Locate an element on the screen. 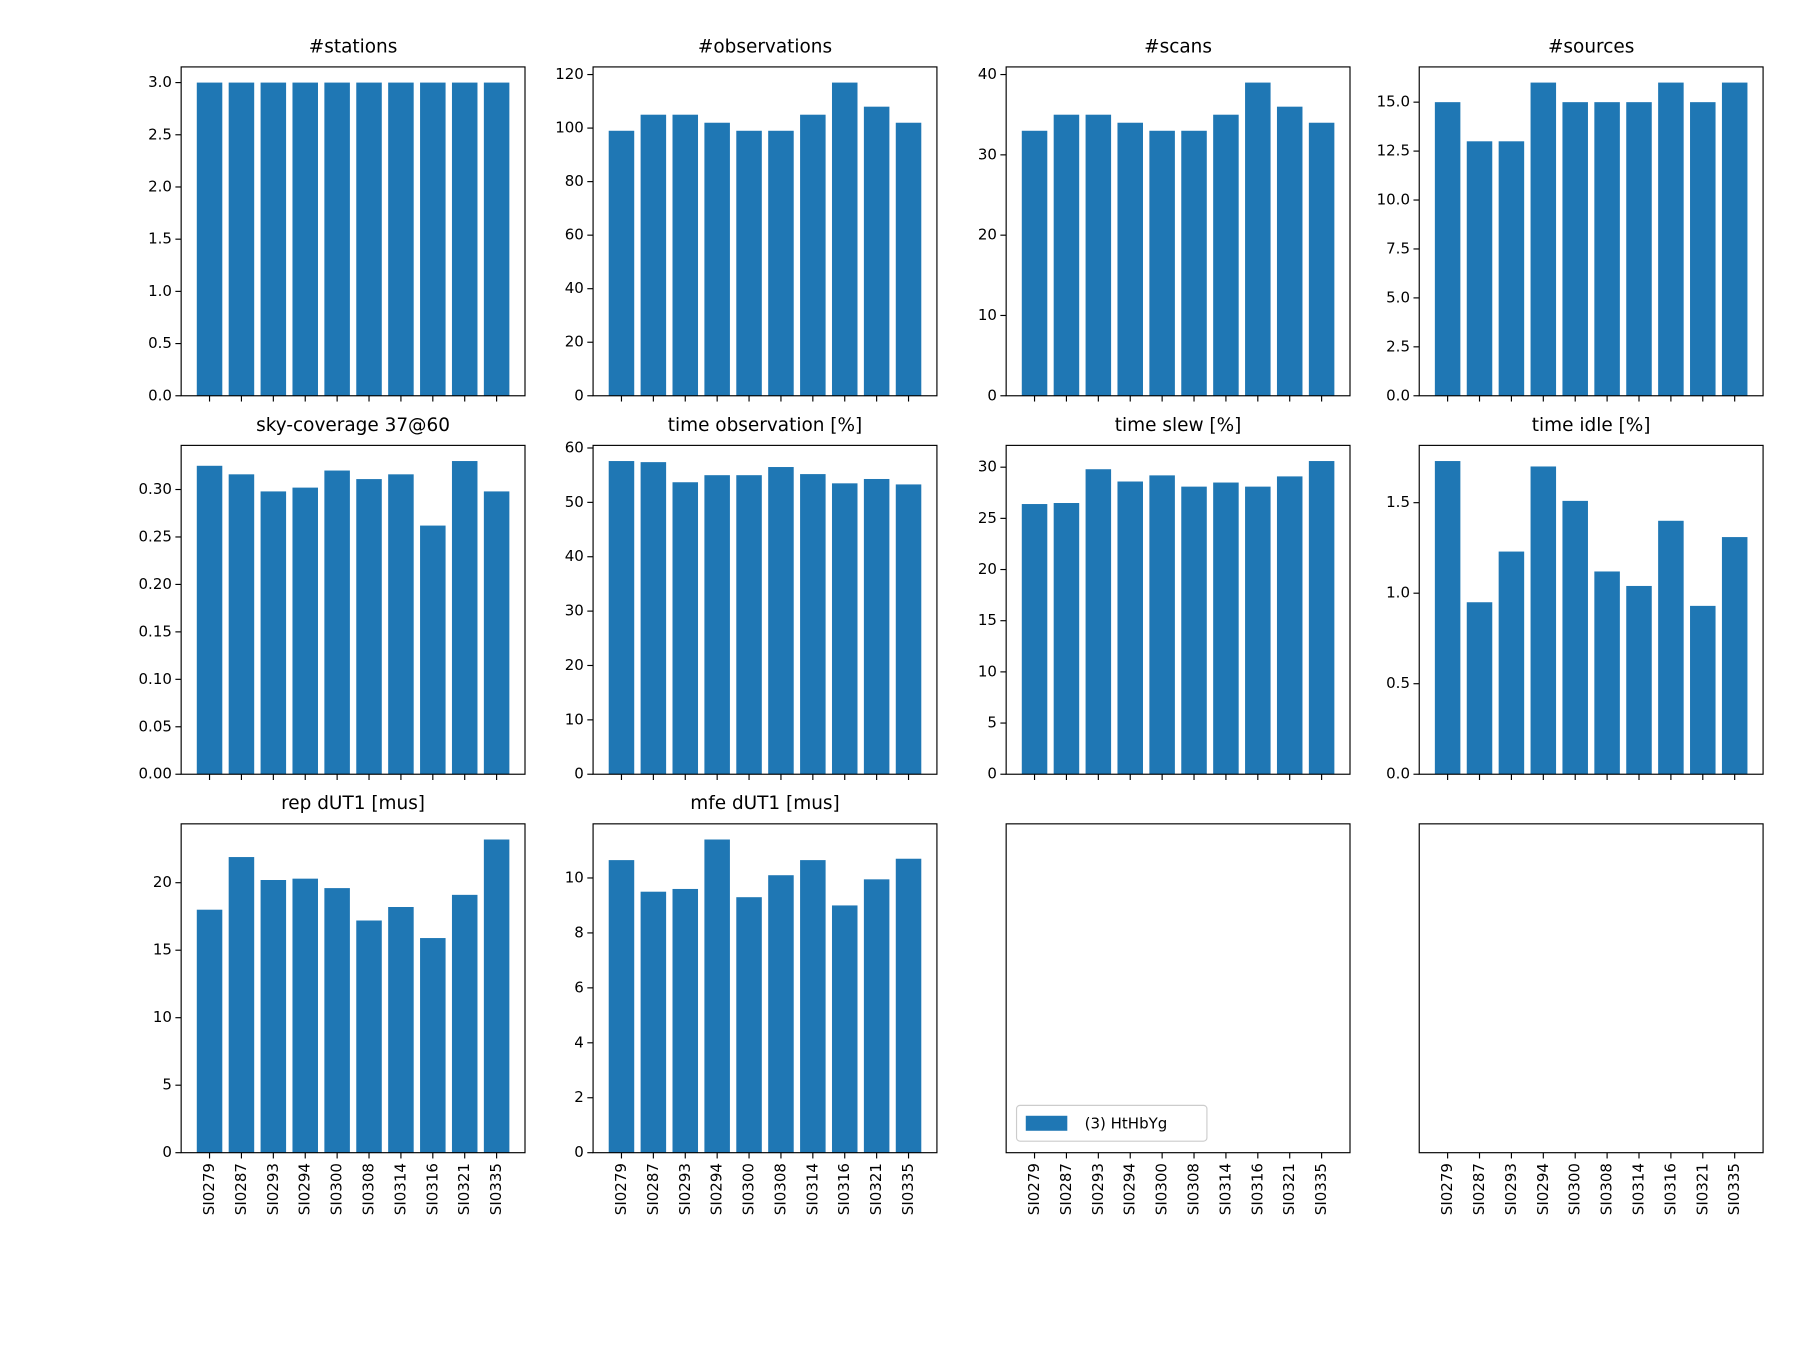  x-tick-label: SI0308 is located at coordinates (1194, 1189).